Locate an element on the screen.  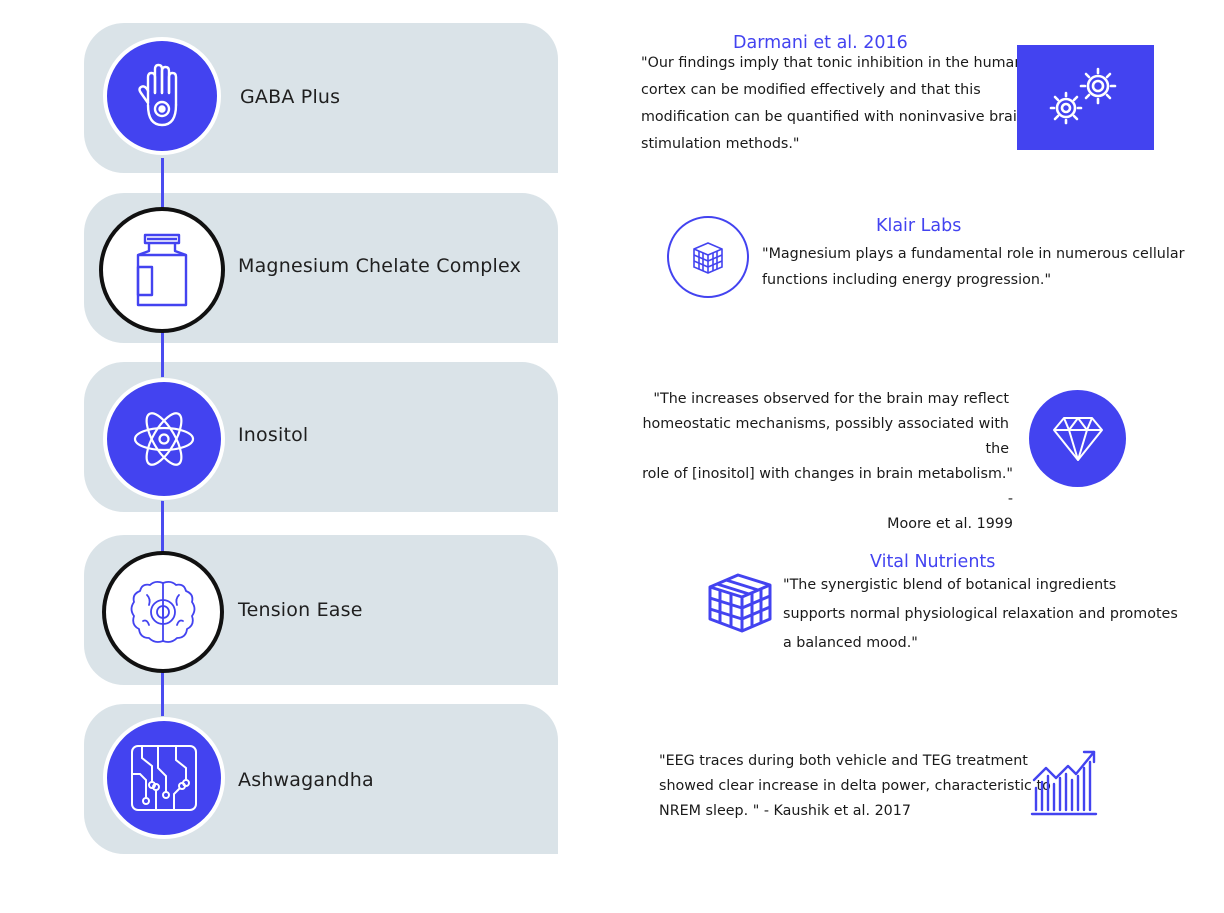
quote-line: stimulation methods." is located at coordinates (720, 144).